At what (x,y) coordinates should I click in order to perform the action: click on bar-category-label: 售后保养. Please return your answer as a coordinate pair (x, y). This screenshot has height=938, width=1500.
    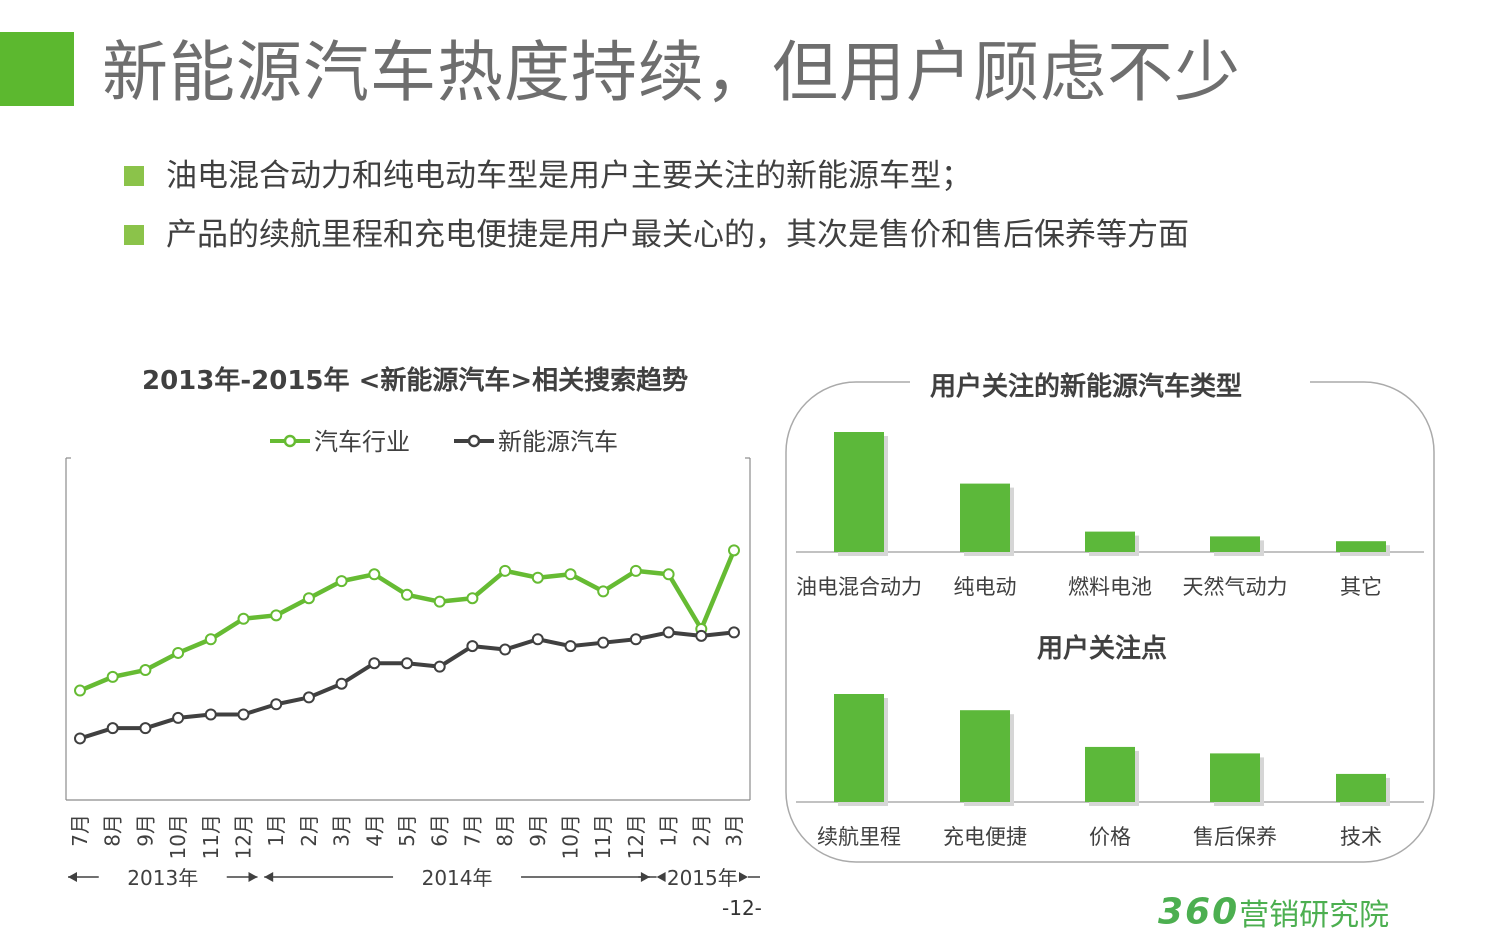
    Looking at the image, I should click on (1235, 837).